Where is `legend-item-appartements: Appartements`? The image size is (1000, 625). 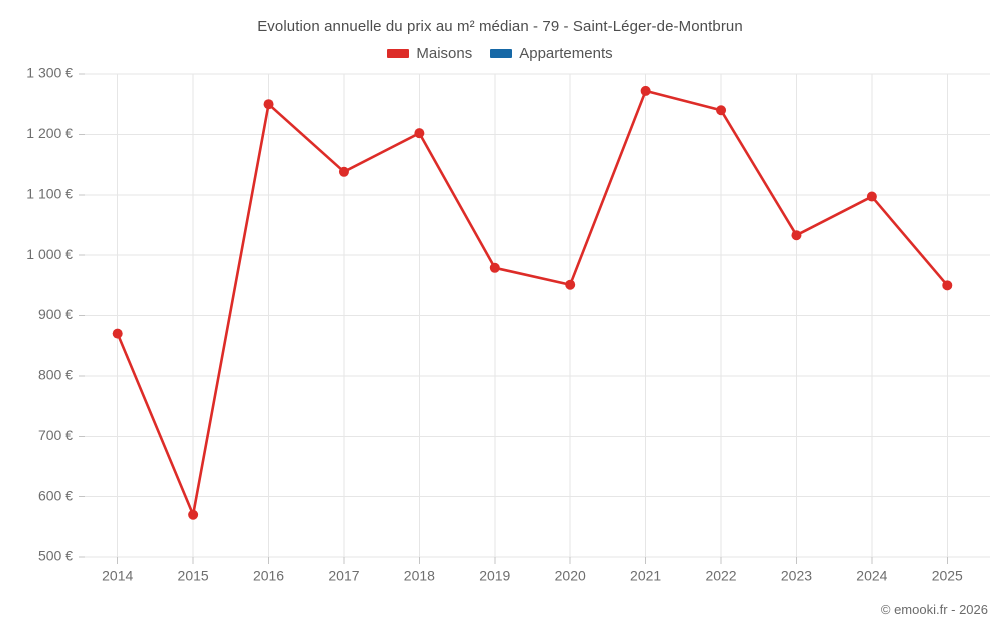 legend-item-appartements: Appartements is located at coordinates (551, 53).